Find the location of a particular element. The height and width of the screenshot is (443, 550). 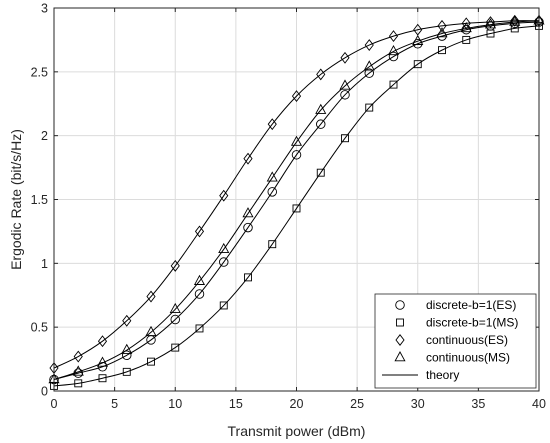

legend-item: discrete-b=1(ES) is located at coordinates (455, 305).